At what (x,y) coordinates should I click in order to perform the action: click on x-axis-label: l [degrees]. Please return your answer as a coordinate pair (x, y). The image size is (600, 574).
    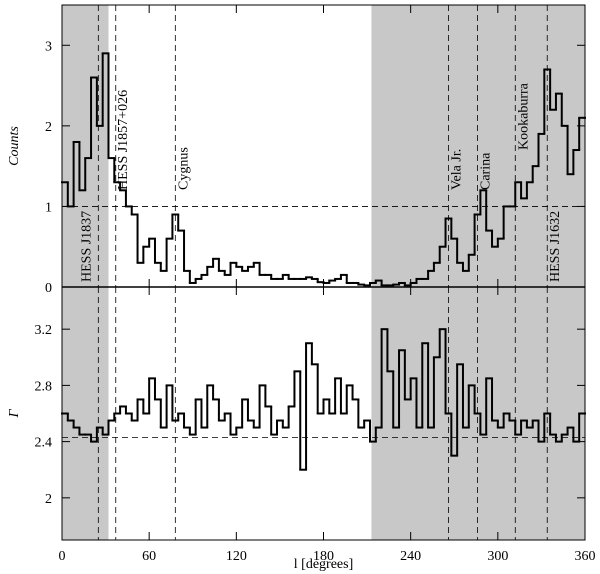
    Looking at the image, I should click on (323, 564).